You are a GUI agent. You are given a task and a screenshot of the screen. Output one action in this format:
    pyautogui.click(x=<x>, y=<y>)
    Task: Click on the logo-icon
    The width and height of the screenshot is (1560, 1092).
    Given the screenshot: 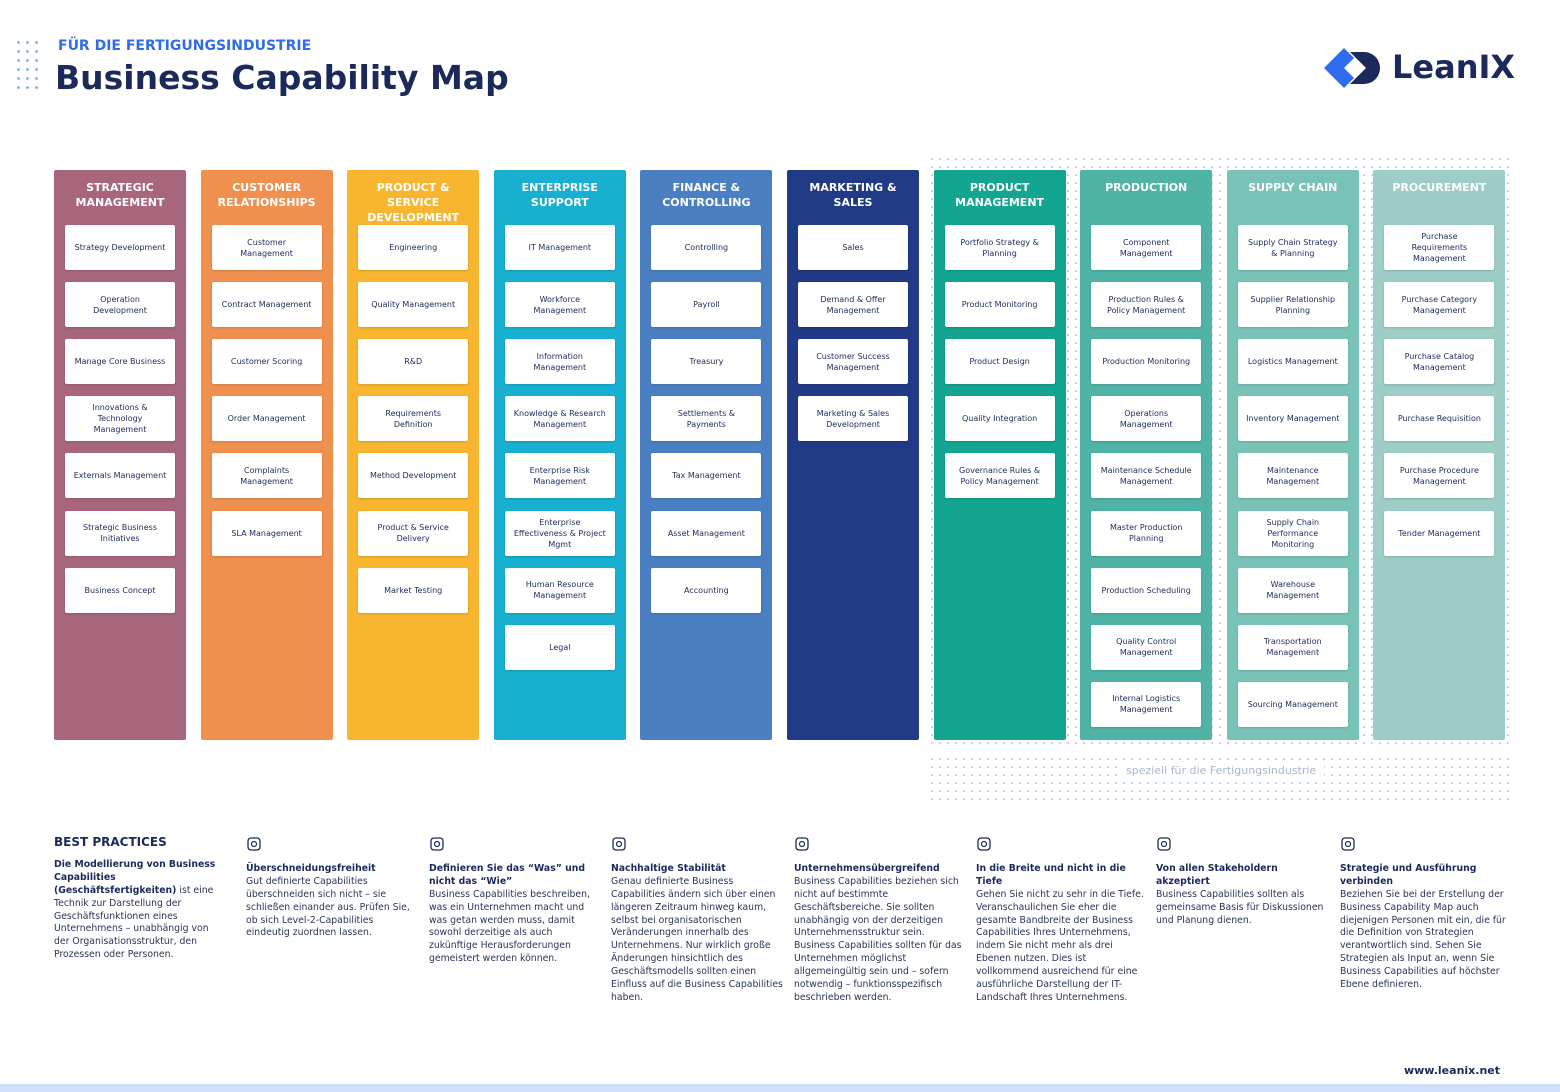 What is the action you would take?
    pyautogui.click(x=1352, y=68)
    